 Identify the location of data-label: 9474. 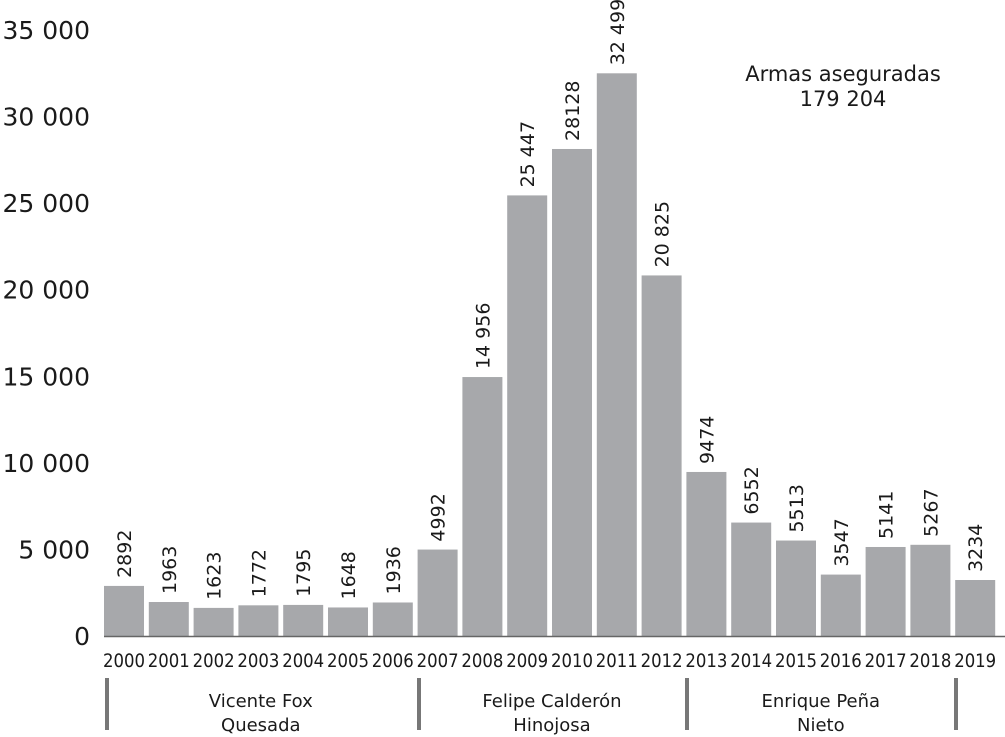
(707, 440).